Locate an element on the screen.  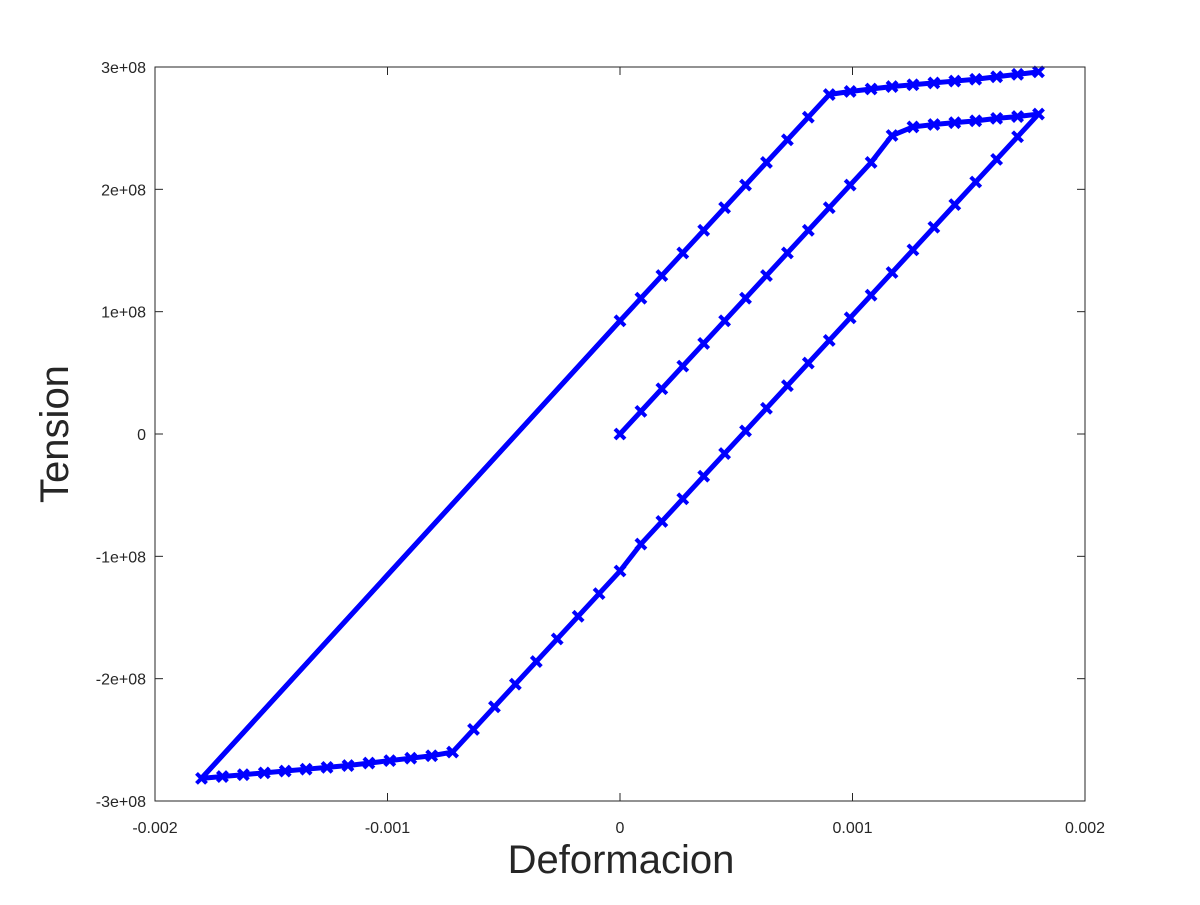
x-axis-title: Deformacion is located at coordinates (621, 860).